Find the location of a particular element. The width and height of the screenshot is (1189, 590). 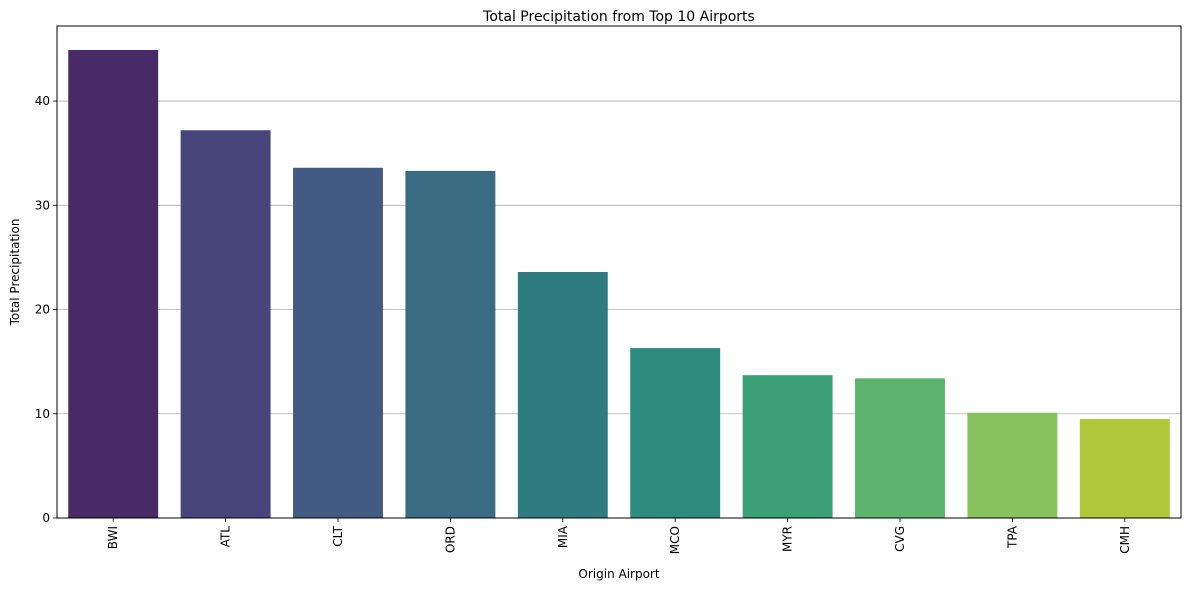

x-tick-label: MIA is located at coordinates (563, 536).